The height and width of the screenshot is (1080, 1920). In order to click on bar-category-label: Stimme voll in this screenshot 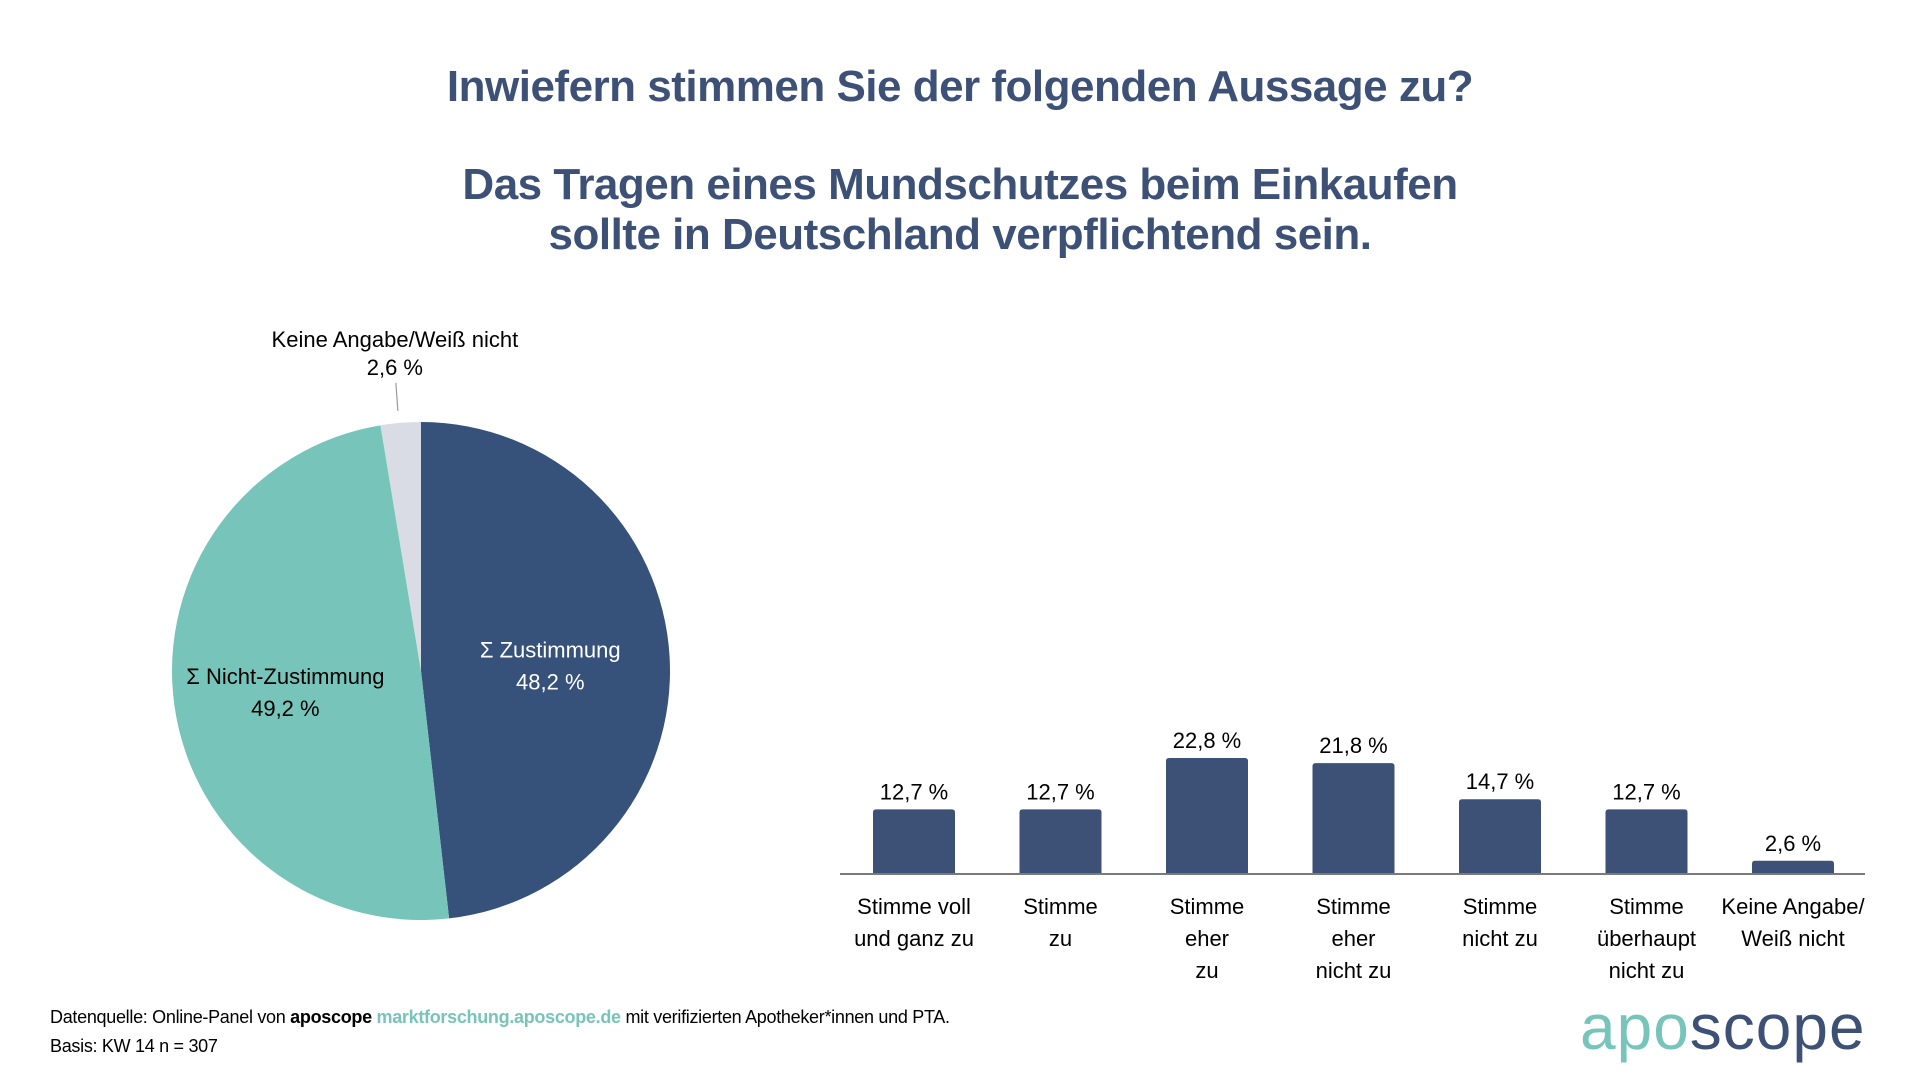, I will do `click(914, 906)`.